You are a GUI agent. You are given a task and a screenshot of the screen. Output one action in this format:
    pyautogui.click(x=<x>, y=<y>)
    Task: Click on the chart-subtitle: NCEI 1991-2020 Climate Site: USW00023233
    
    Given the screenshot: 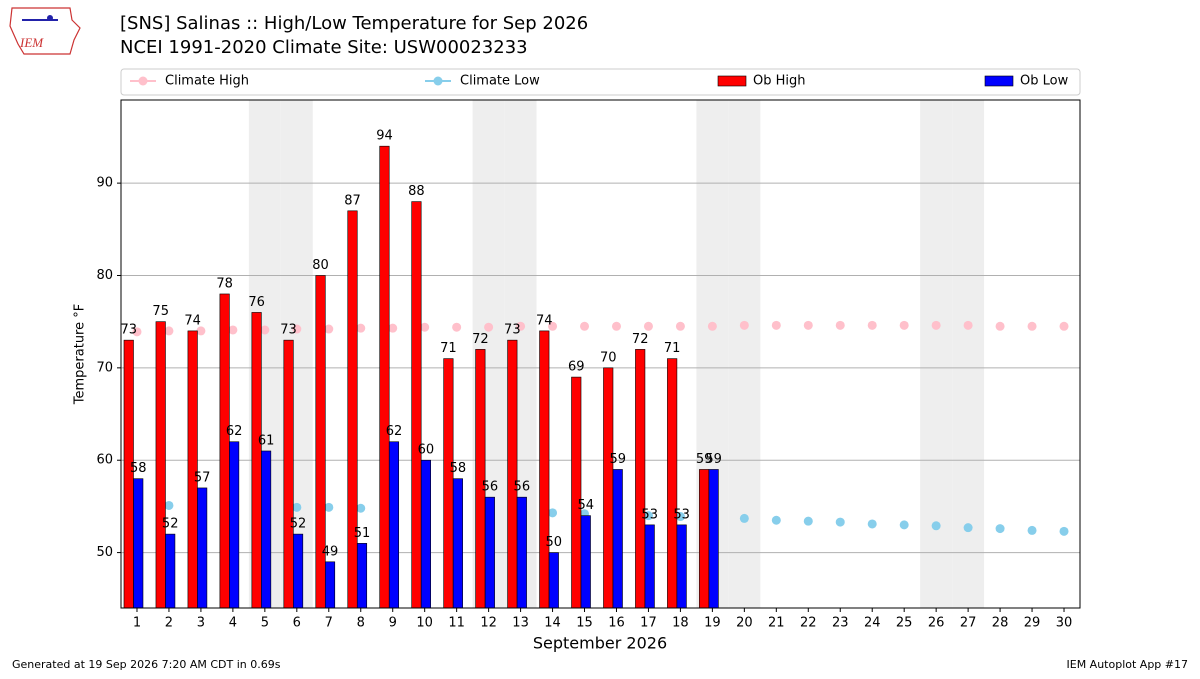 What is the action you would take?
    pyautogui.click(x=324, y=47)
    